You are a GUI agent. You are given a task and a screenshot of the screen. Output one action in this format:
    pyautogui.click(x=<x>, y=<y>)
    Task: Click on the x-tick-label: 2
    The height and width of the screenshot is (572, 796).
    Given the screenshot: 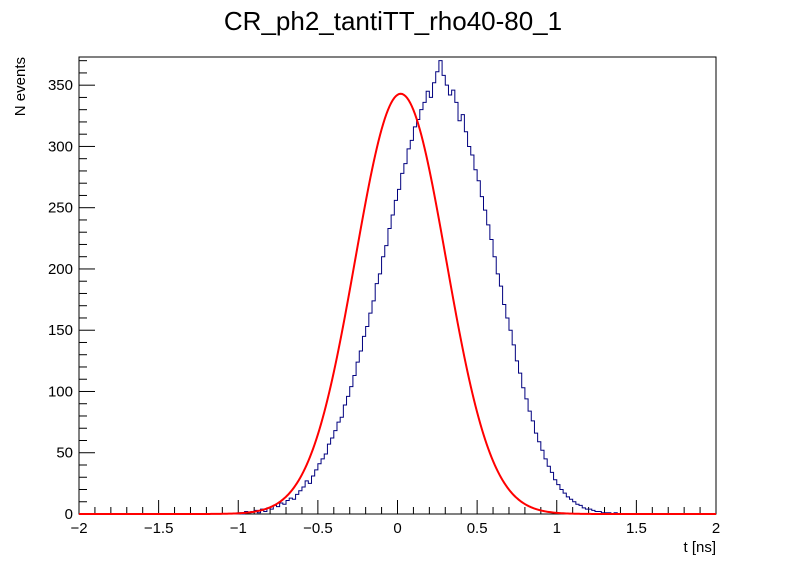 What is the action you would take?
    pyautogui.click(x=716, y=528)
    